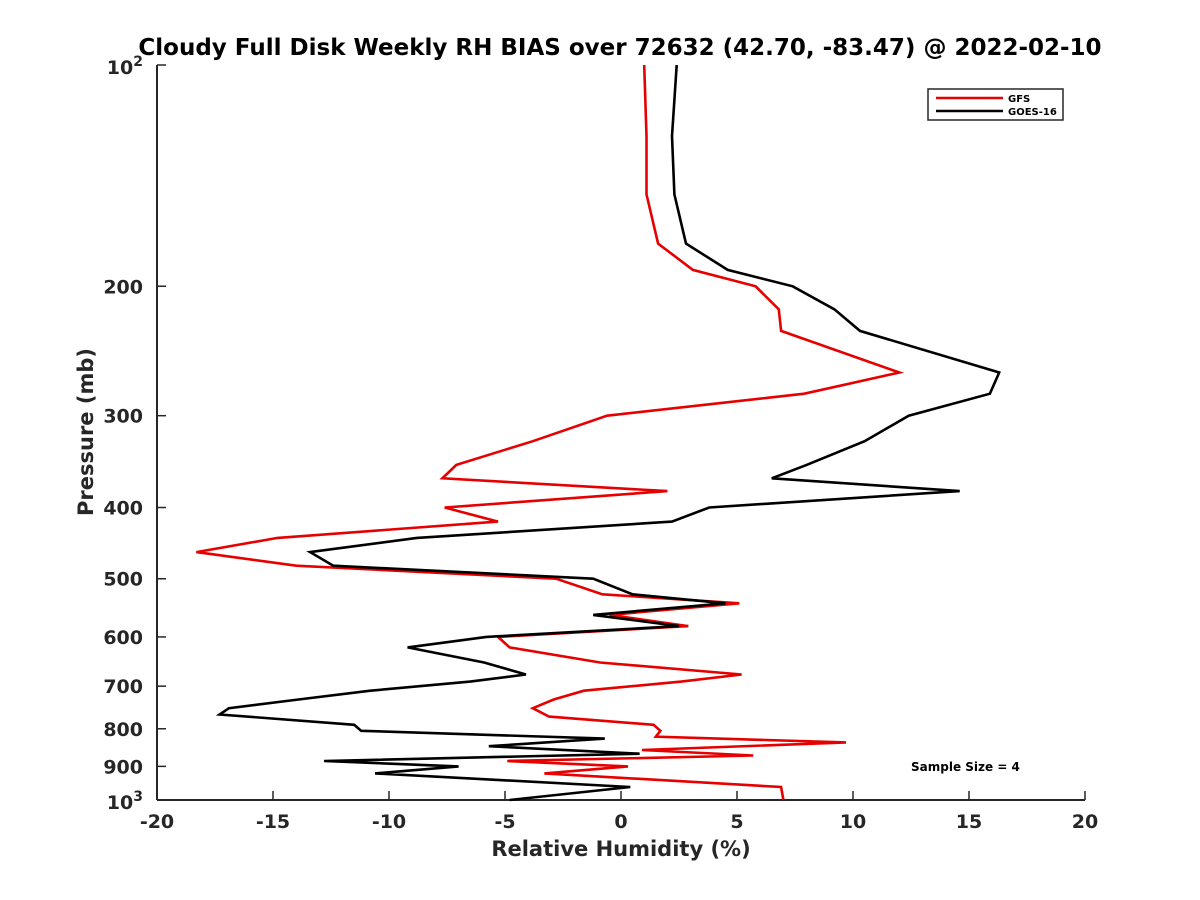  Describe the element at coordinates (620, 849) in the screenshot. I see `x-axis-label: Relative Humidity (%)` at that location.